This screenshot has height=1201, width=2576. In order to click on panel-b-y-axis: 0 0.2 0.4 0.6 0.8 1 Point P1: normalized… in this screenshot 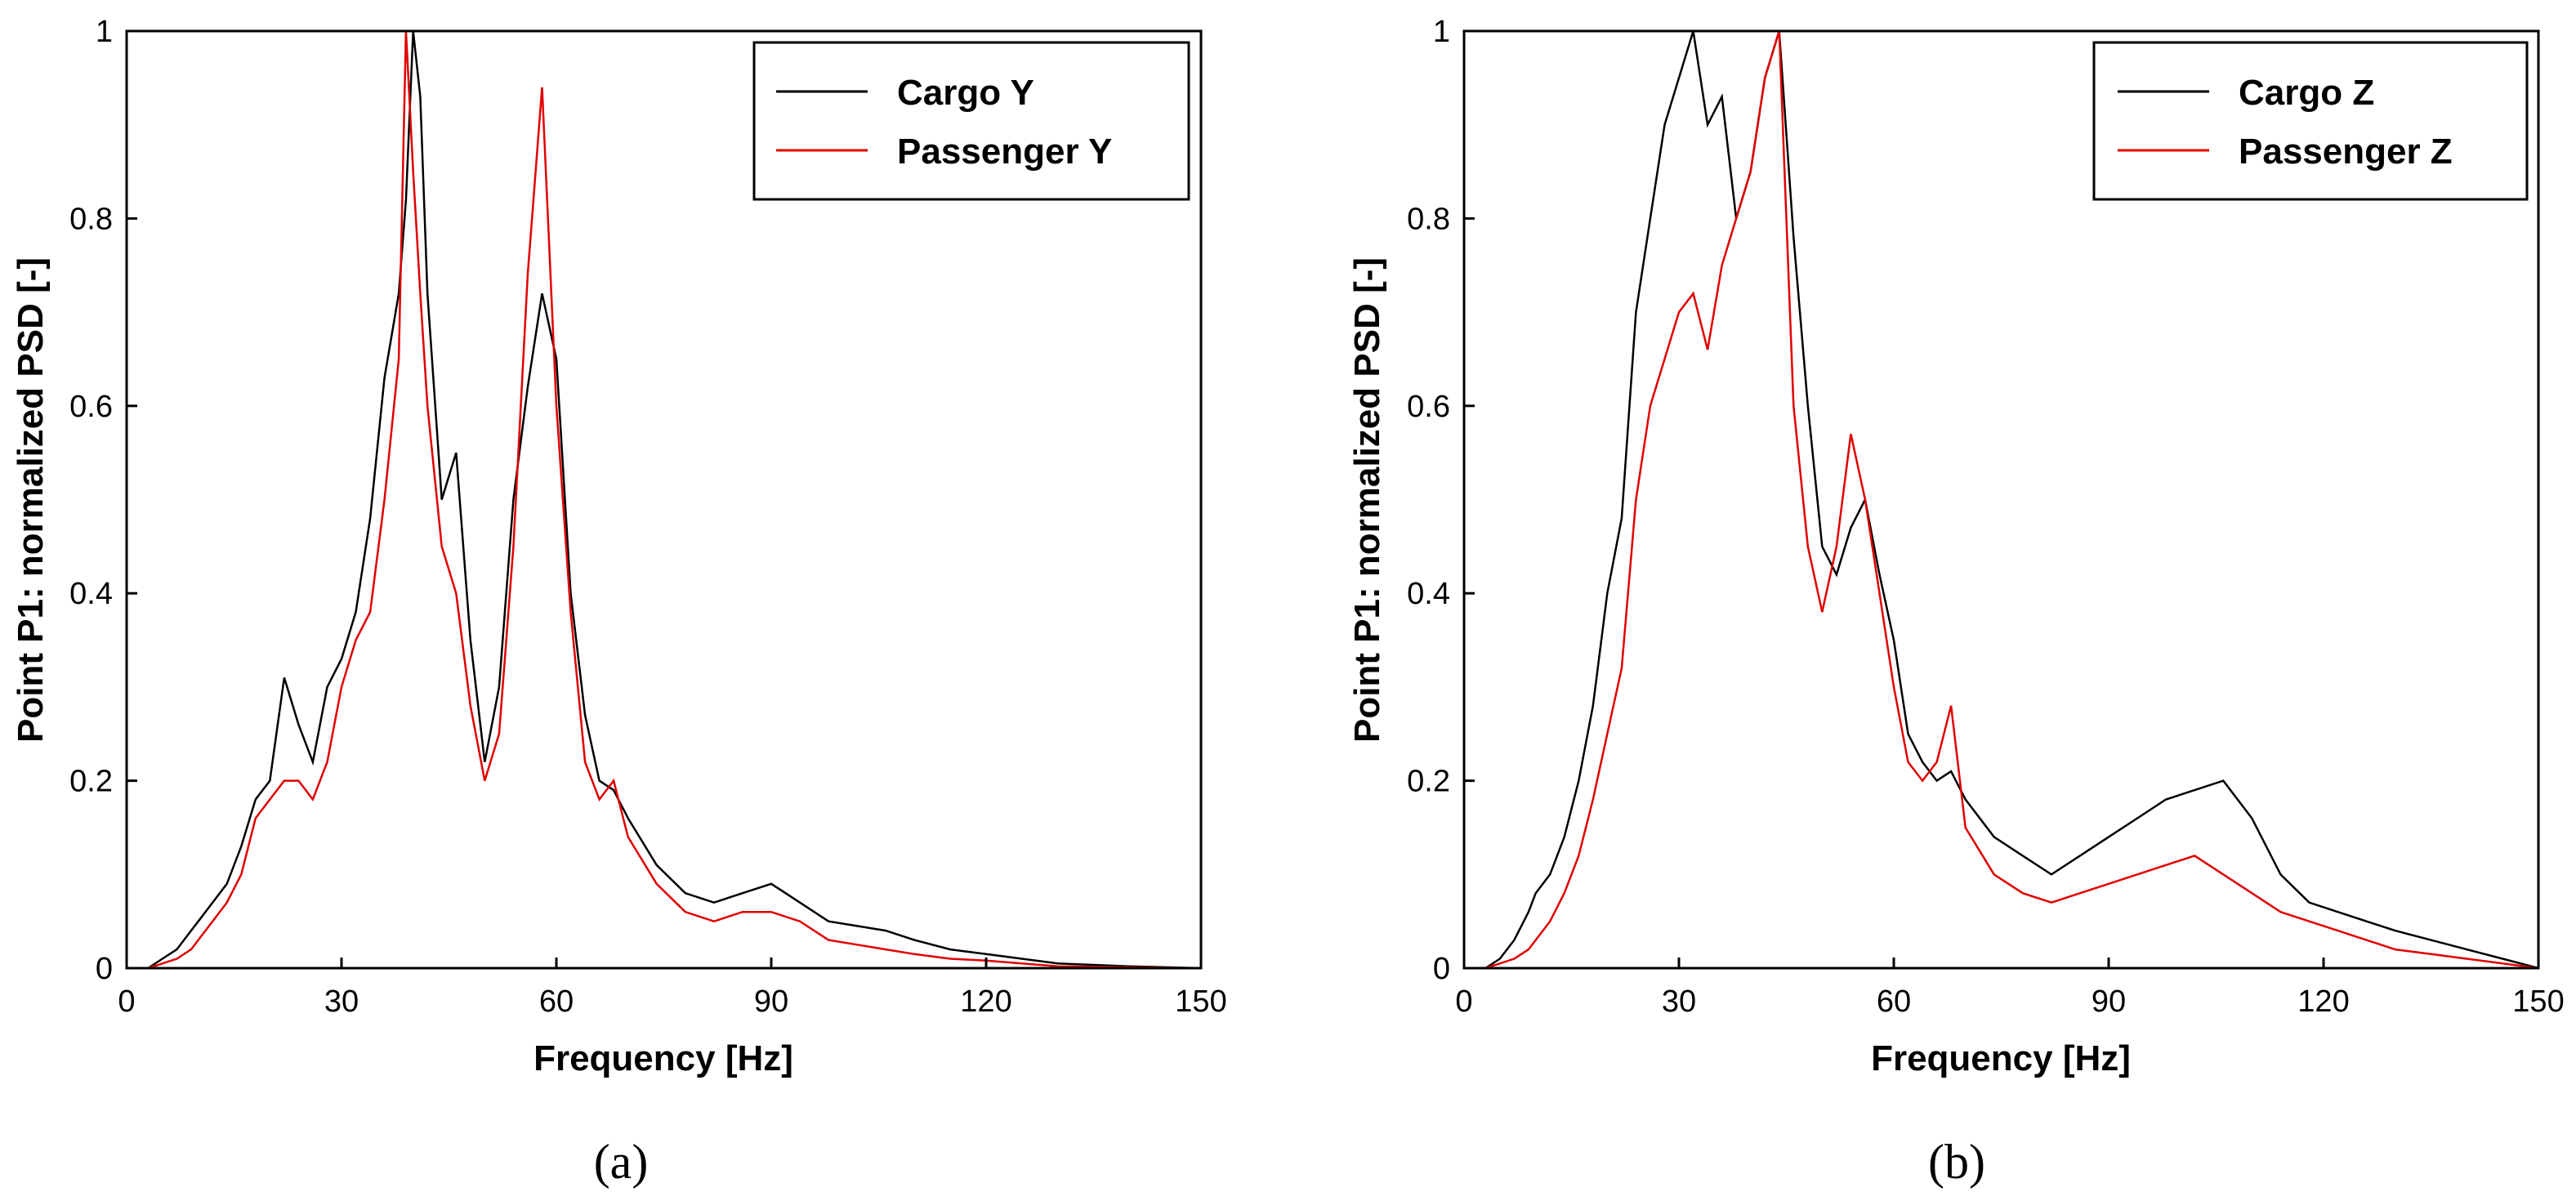, I will do `click(1411, 500)`.